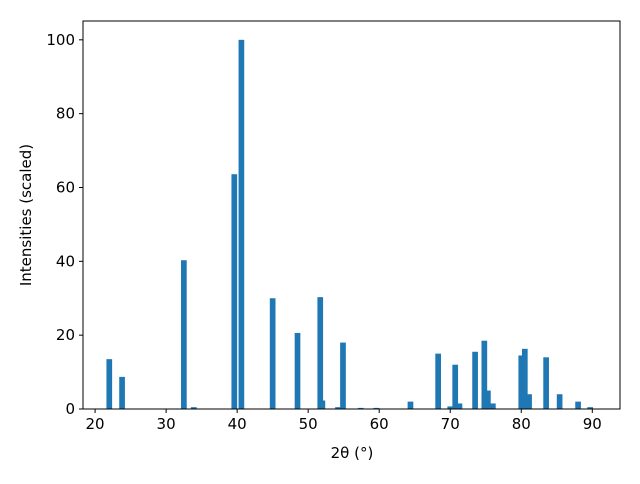 This screenshot has width=640, height=484. What do you see at coordinates (379, 424) in the screenshot?
I see `x-tick-label: 60` at bounding box center [379, 424].